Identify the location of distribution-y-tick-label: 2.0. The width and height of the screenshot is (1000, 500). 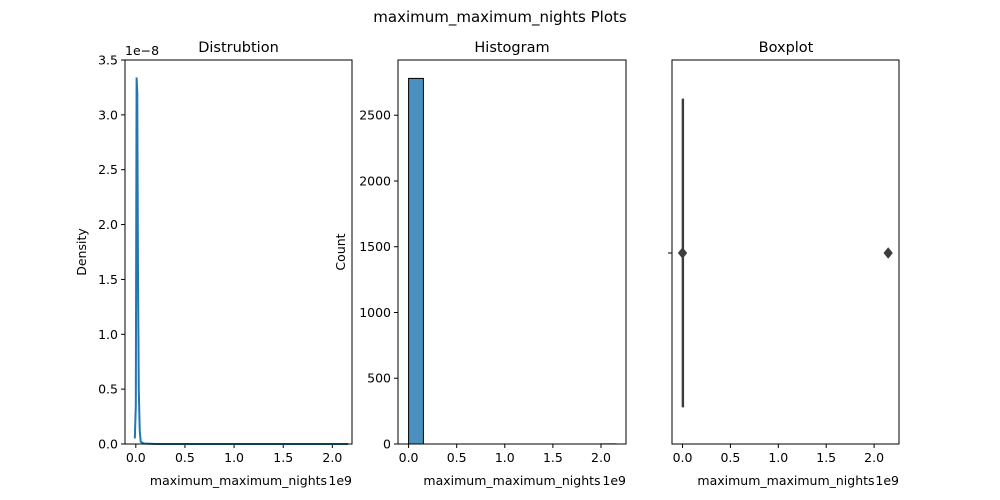
(108, 224).